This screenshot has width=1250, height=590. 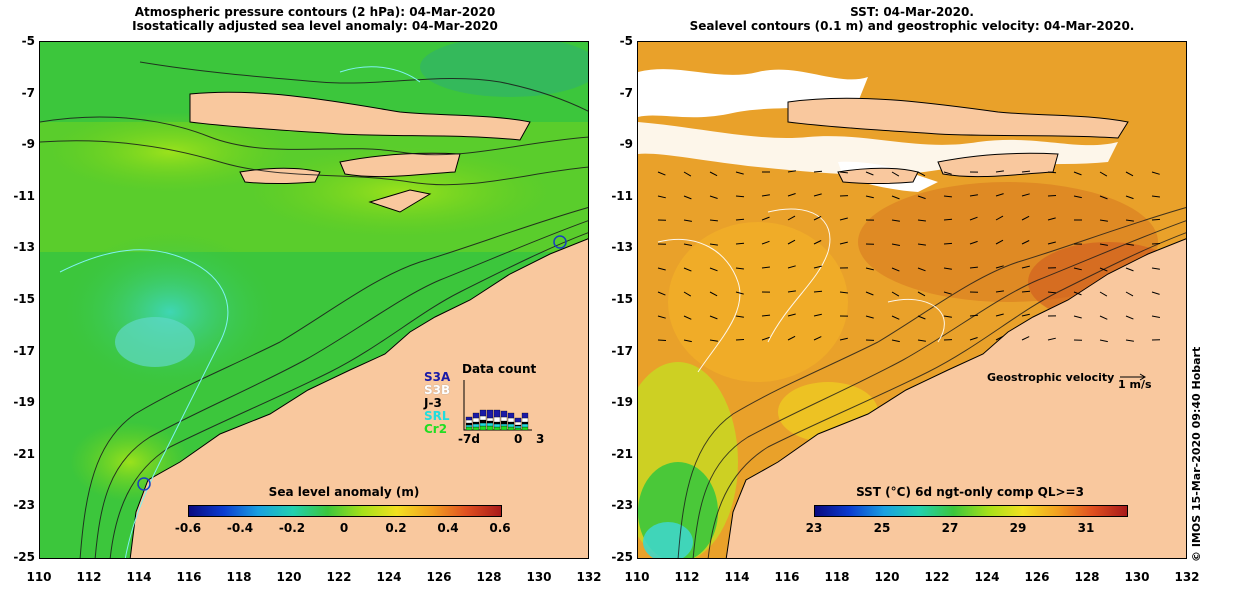 I want to click on x-tick-label: 112, so click(x=89, y=577).